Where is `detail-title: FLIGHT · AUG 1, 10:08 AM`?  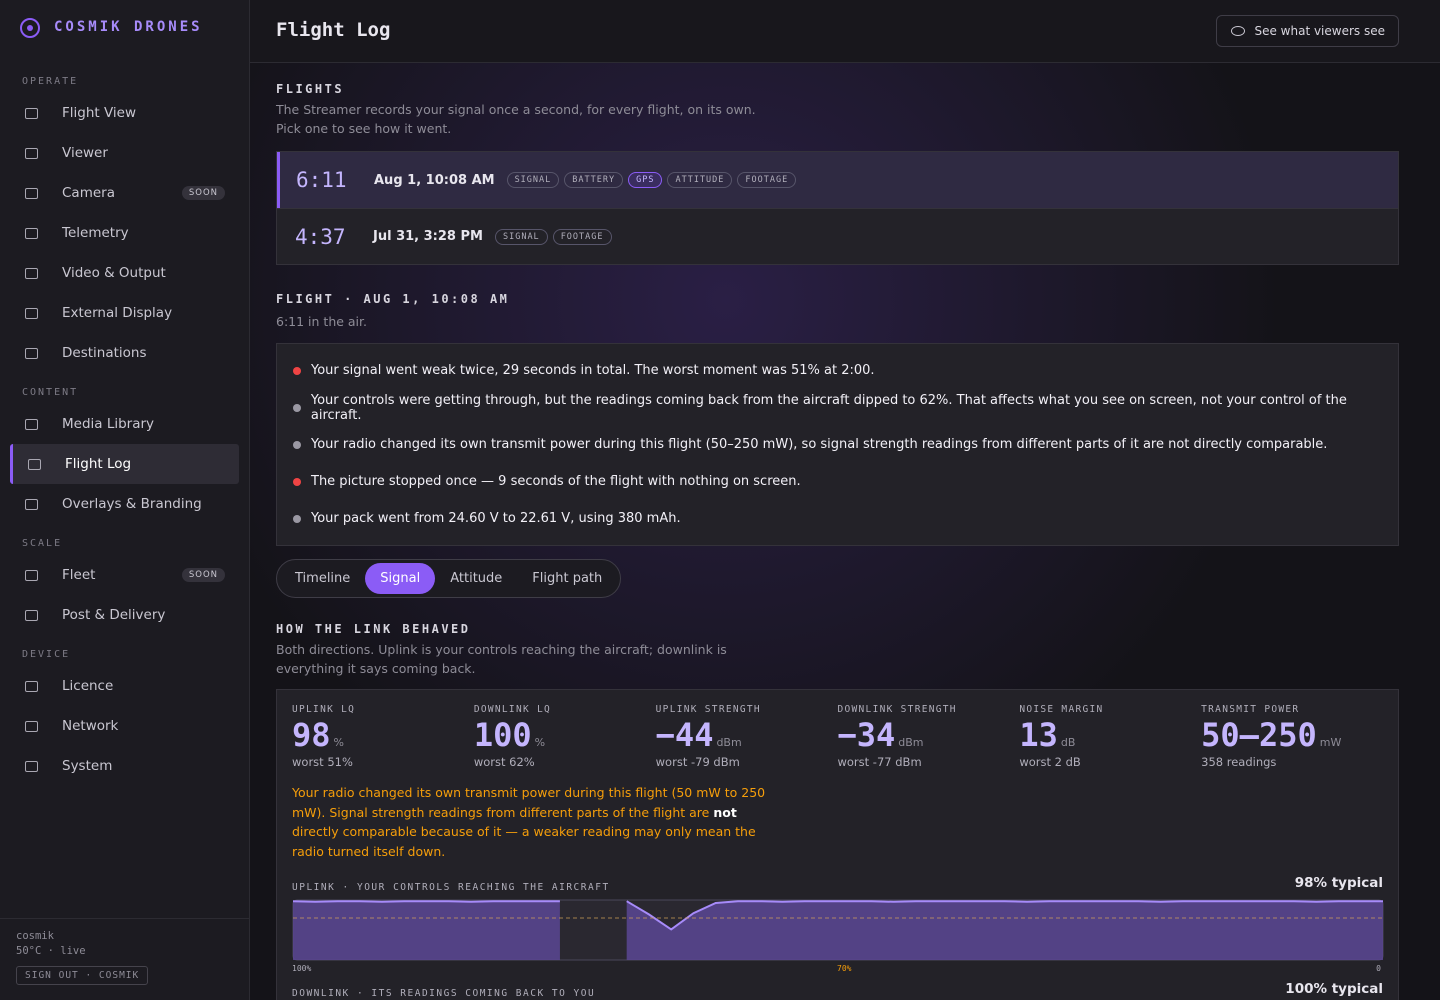
detail-title: FLIGHT · AUG 1, 10:08 AM is located at coordinates (393, 299).